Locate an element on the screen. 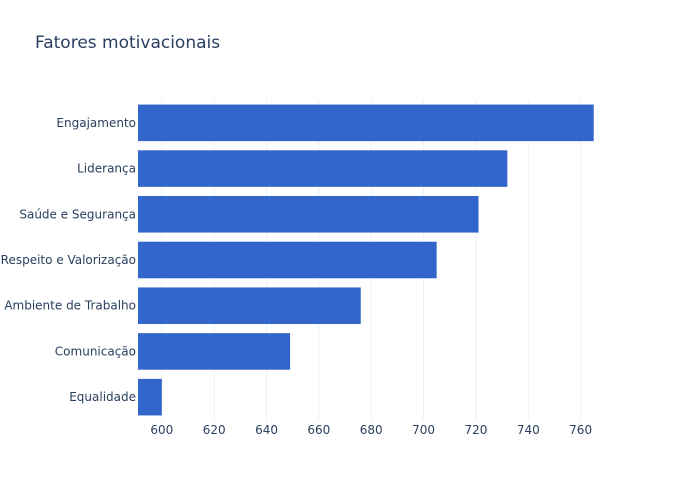 The height and width of the screenshot is (500, 700). x-tick-label: 620 is located at coordinates (214, 430).